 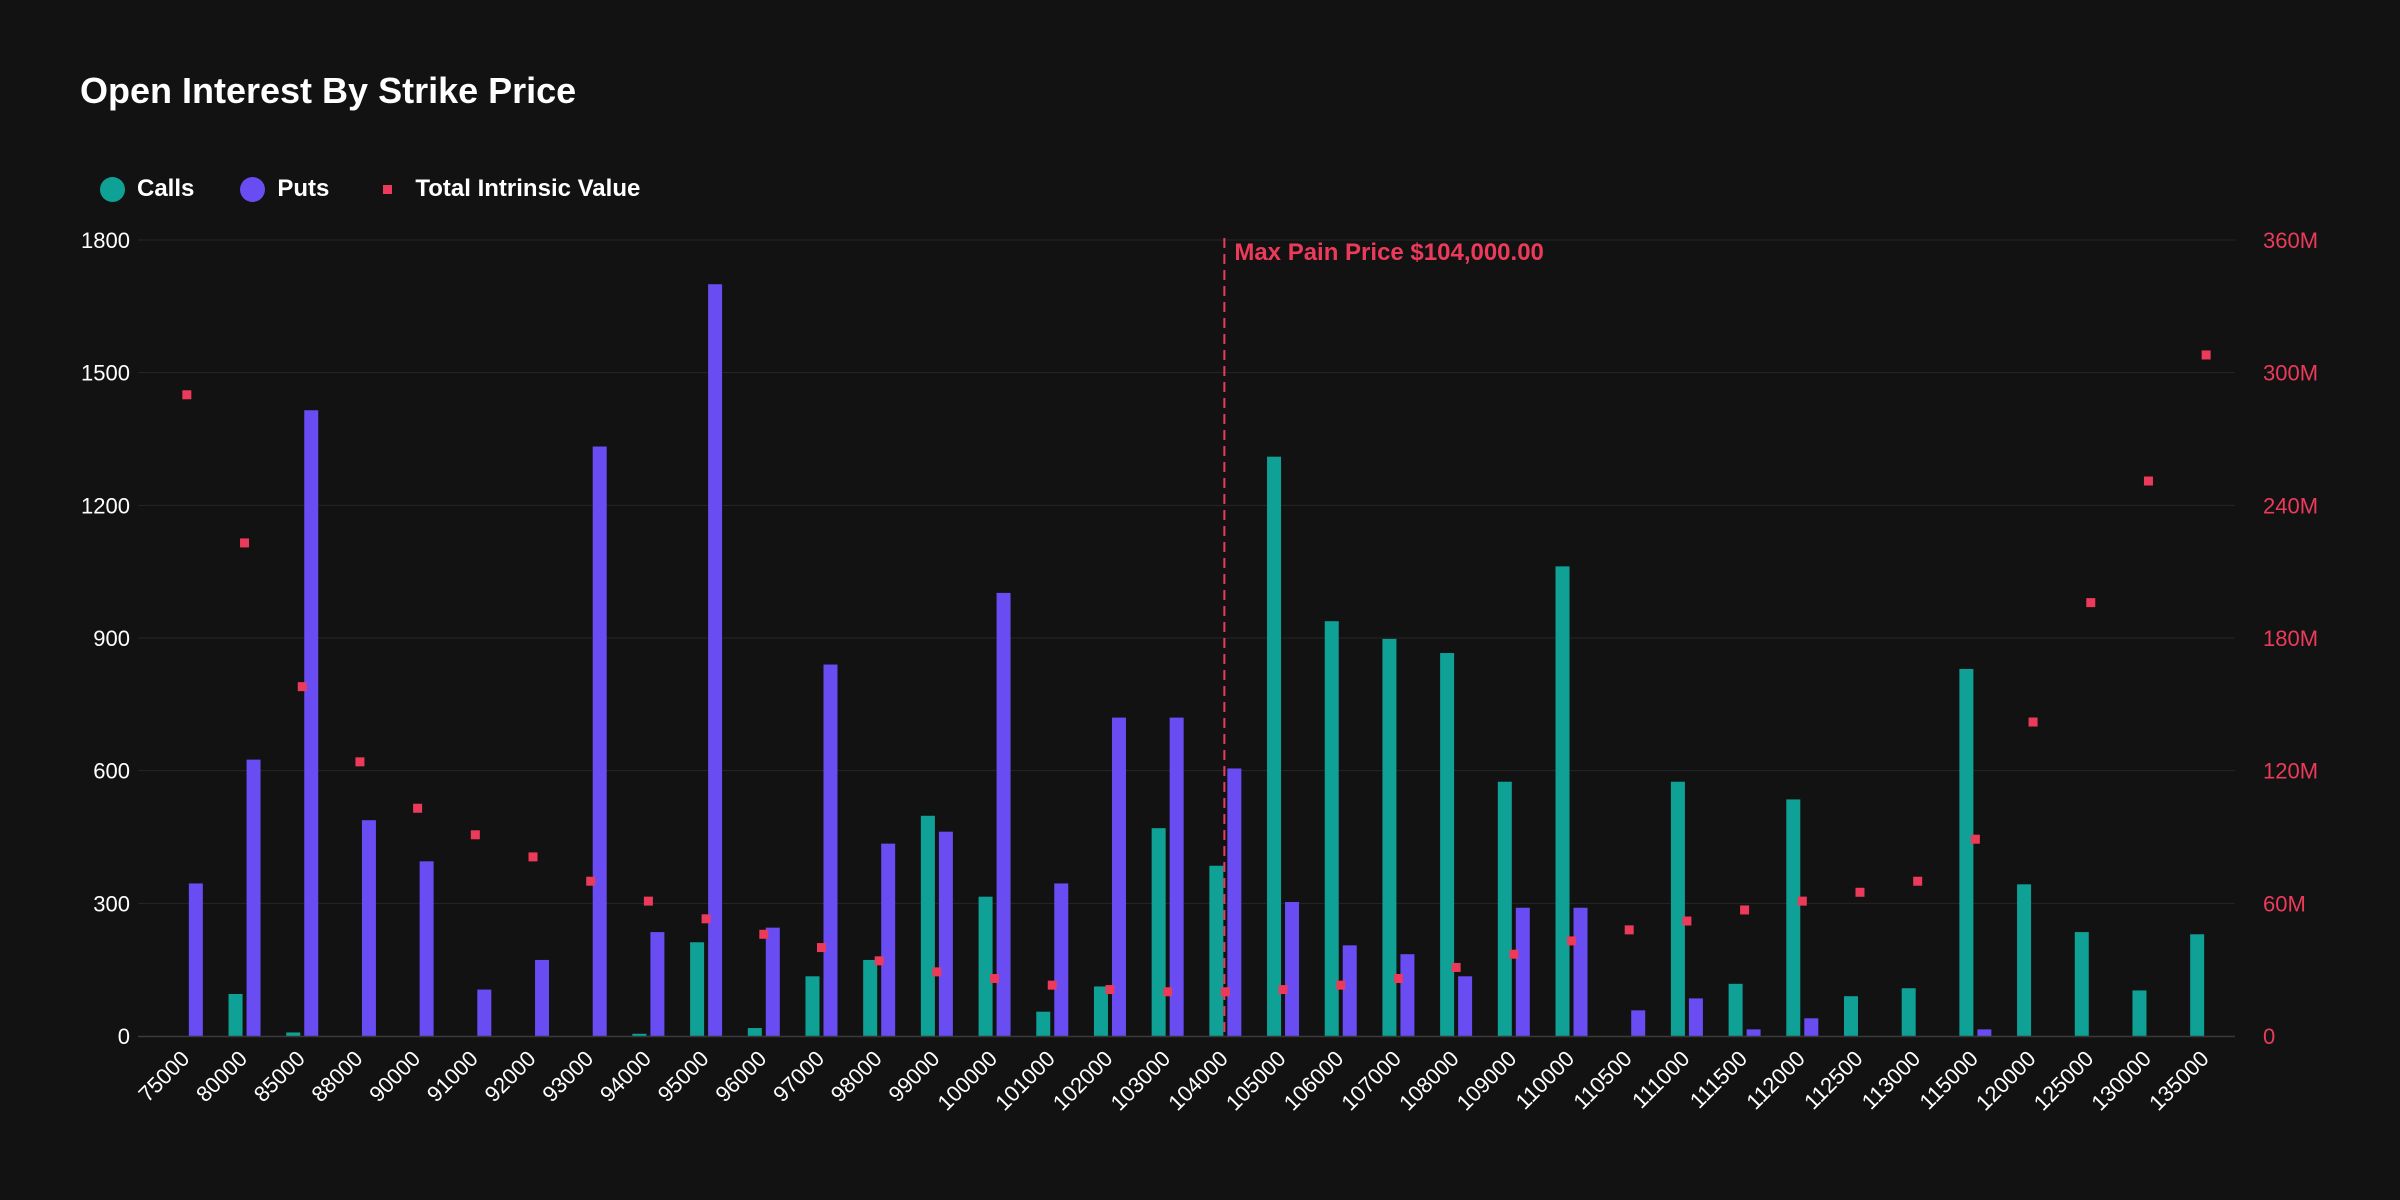 What do you see at coordinates (105, 373) in the screenshot?
I see `y-left-tick-label: 1500` at bounding box center [105, 373].